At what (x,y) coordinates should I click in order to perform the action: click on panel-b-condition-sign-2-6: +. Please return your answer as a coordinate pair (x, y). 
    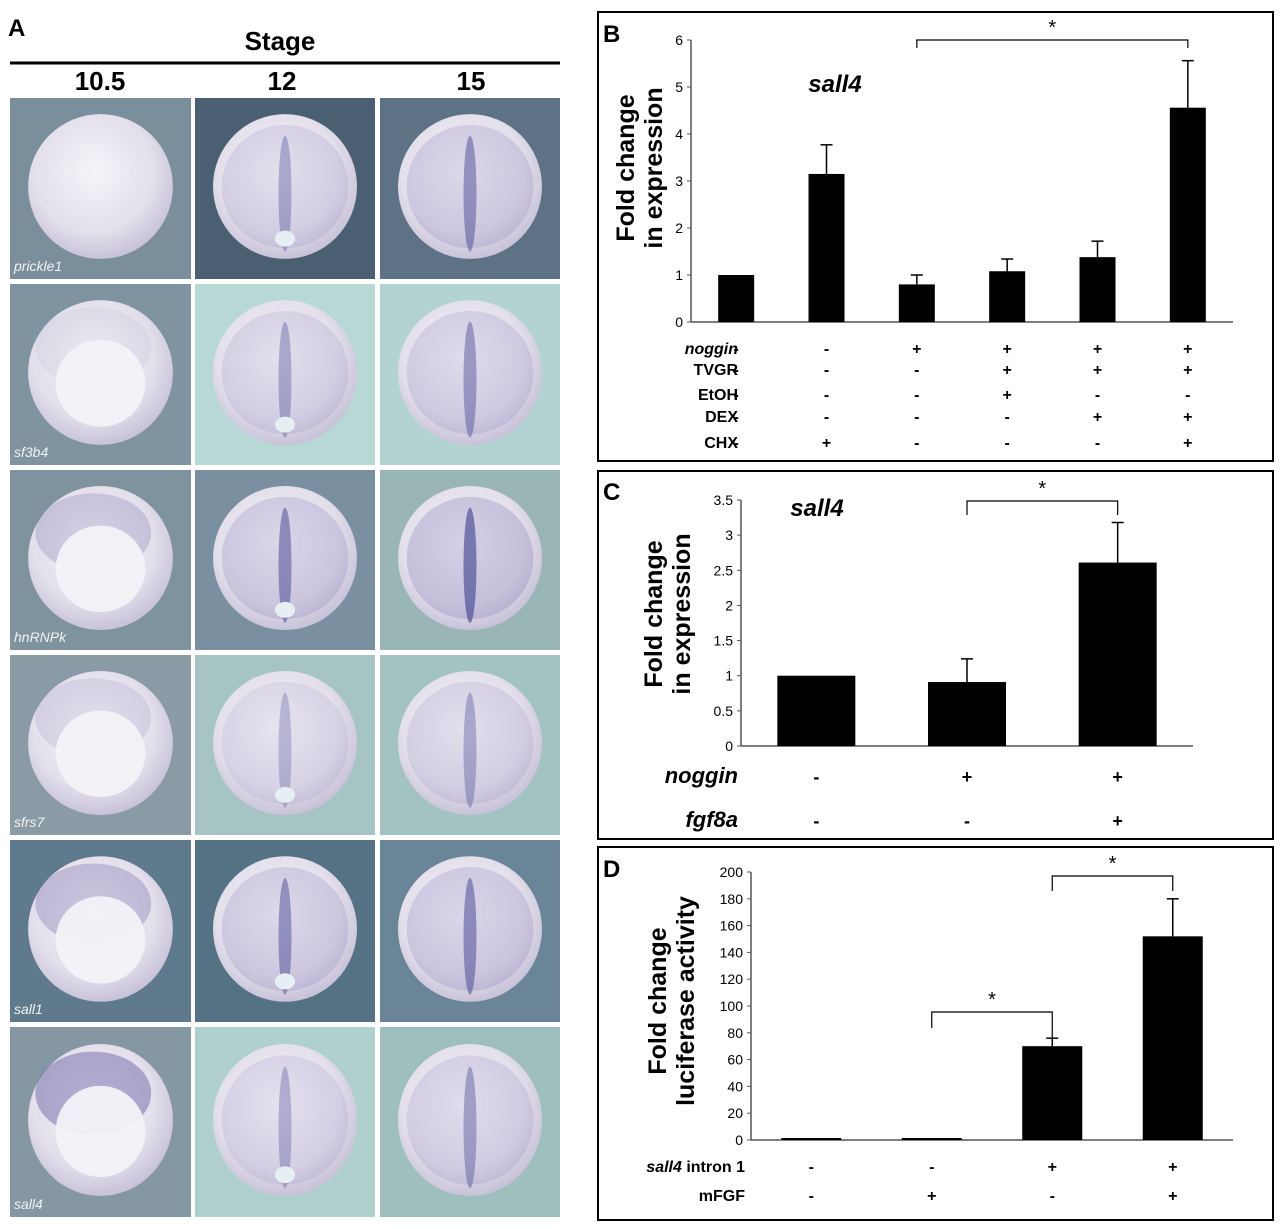
    Looking at the image, I should click on (1187, 370).